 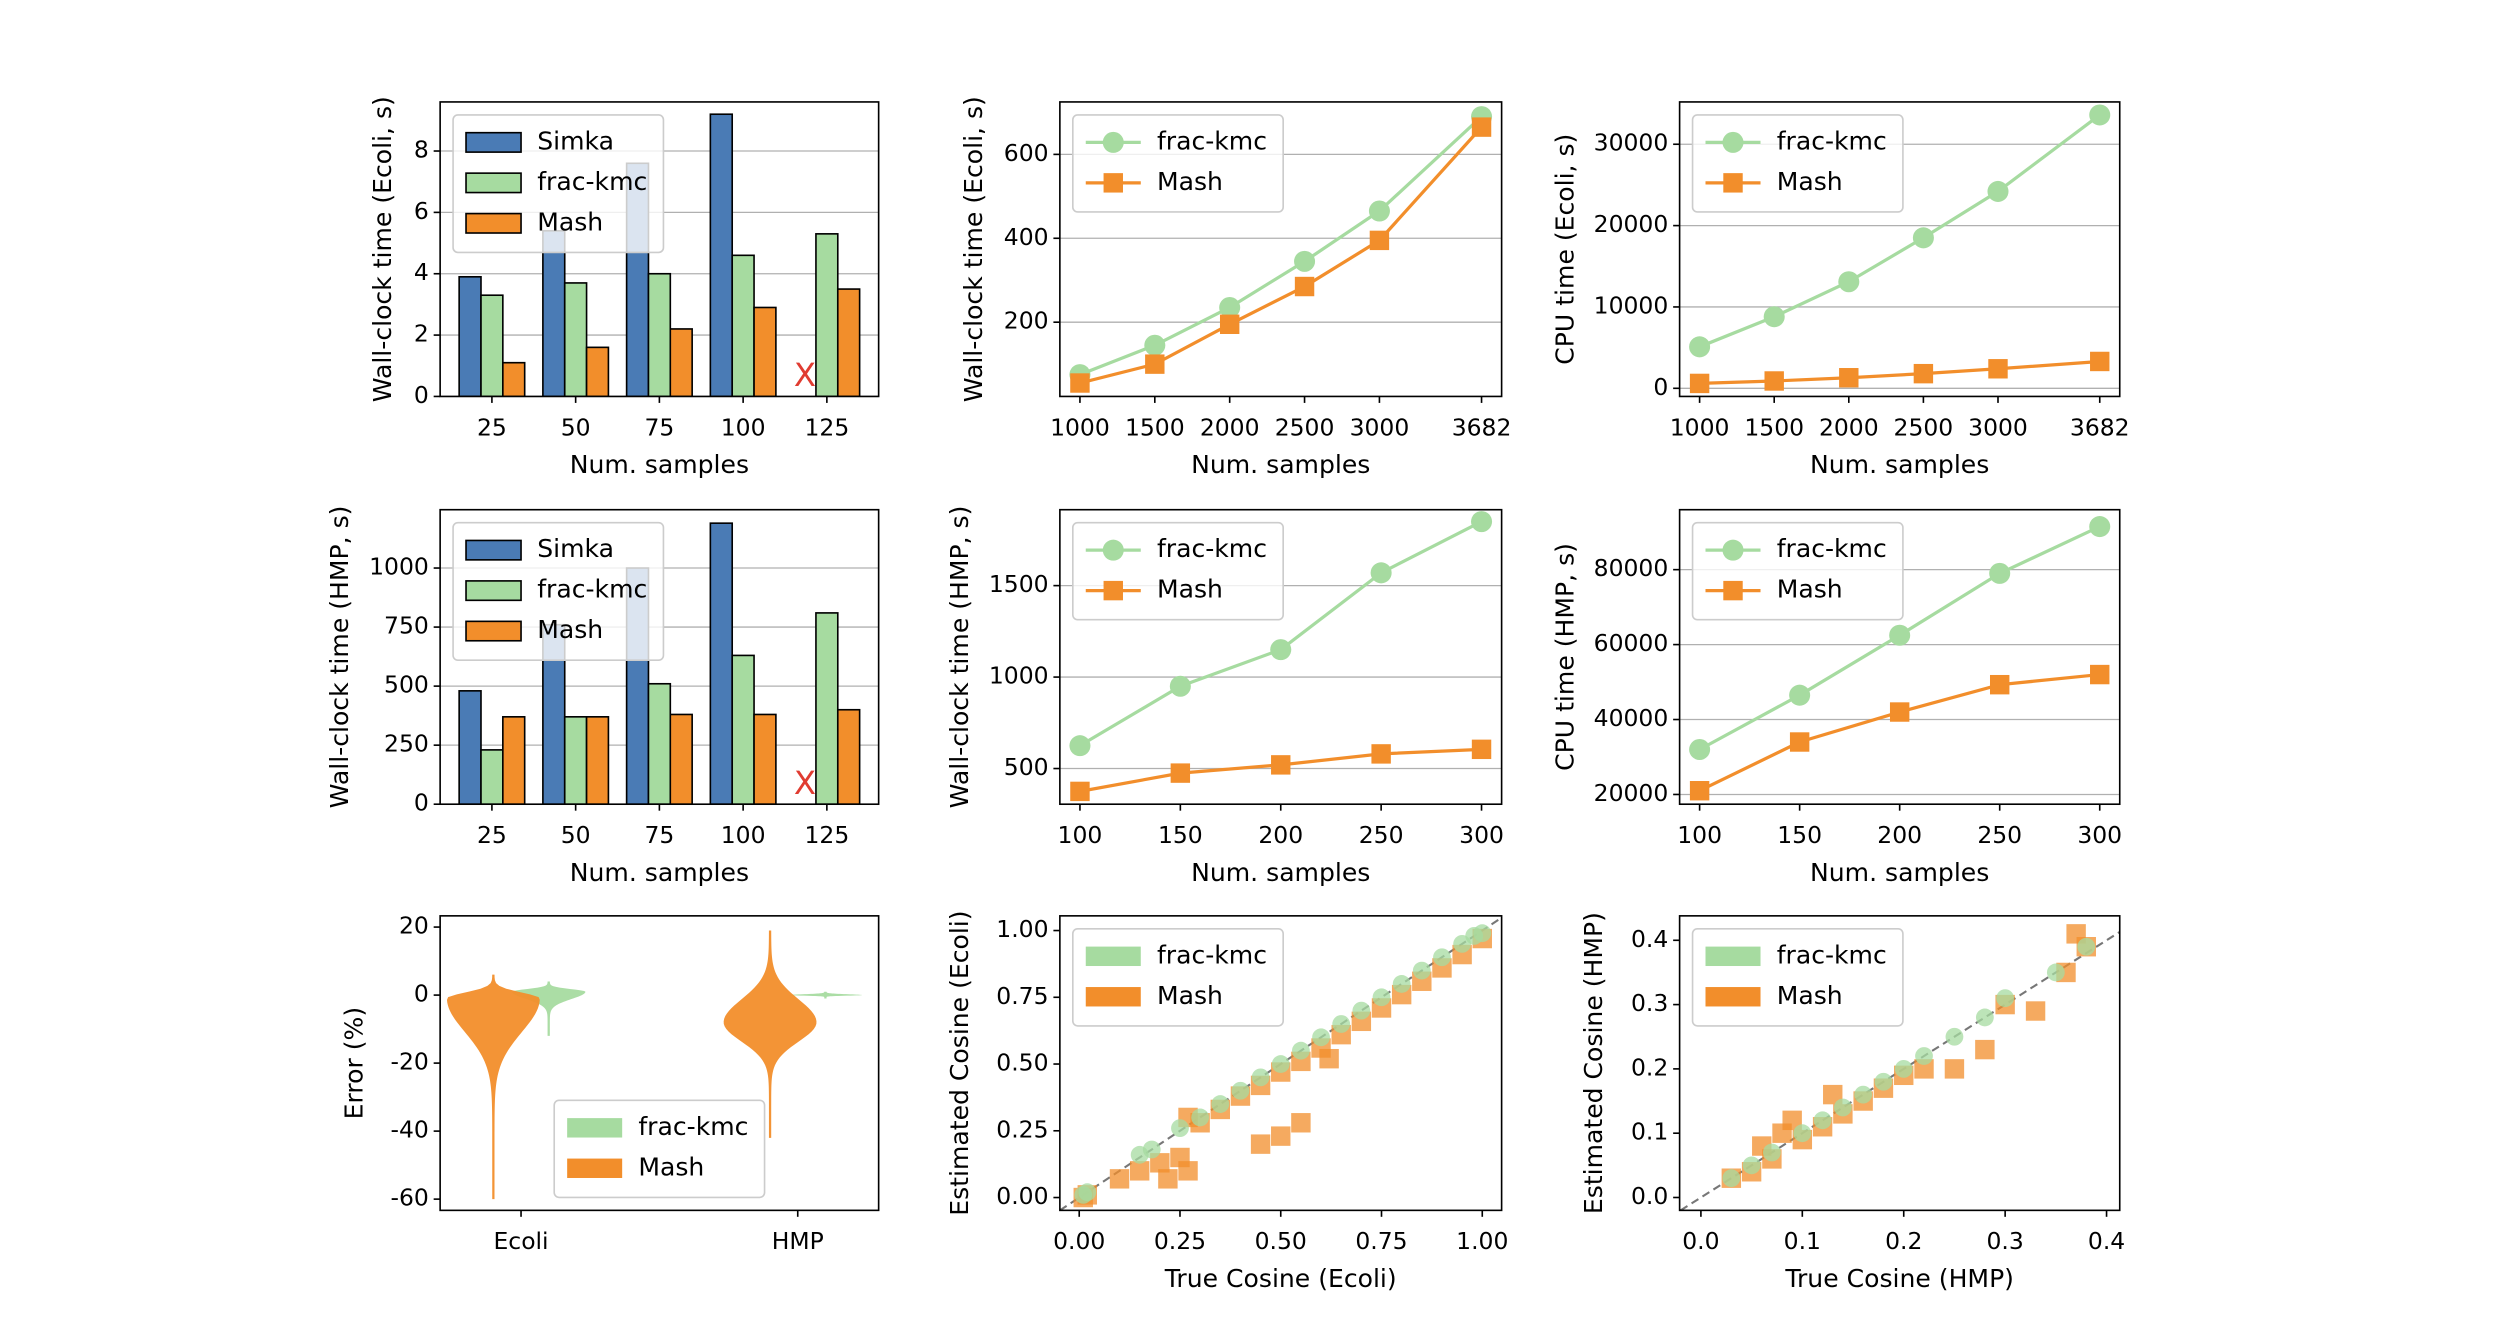 What do you see at coordinates (1797, 571) in the screenshot?
I see `legend-box` at bounding box center [1797, 571].